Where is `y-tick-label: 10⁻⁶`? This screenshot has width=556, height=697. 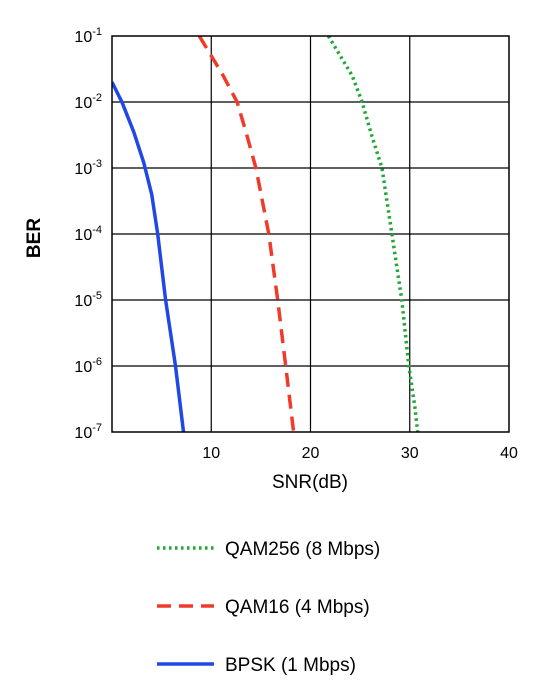 y-tick-label: 10⁻⁶ is located at coordinates (88, 366).